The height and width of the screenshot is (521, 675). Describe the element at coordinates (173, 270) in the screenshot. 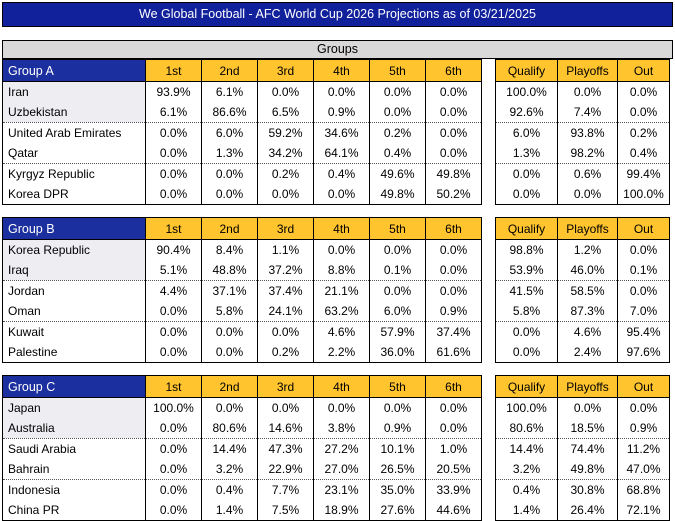

I see `position-value-cell: 5.1%` at that location.